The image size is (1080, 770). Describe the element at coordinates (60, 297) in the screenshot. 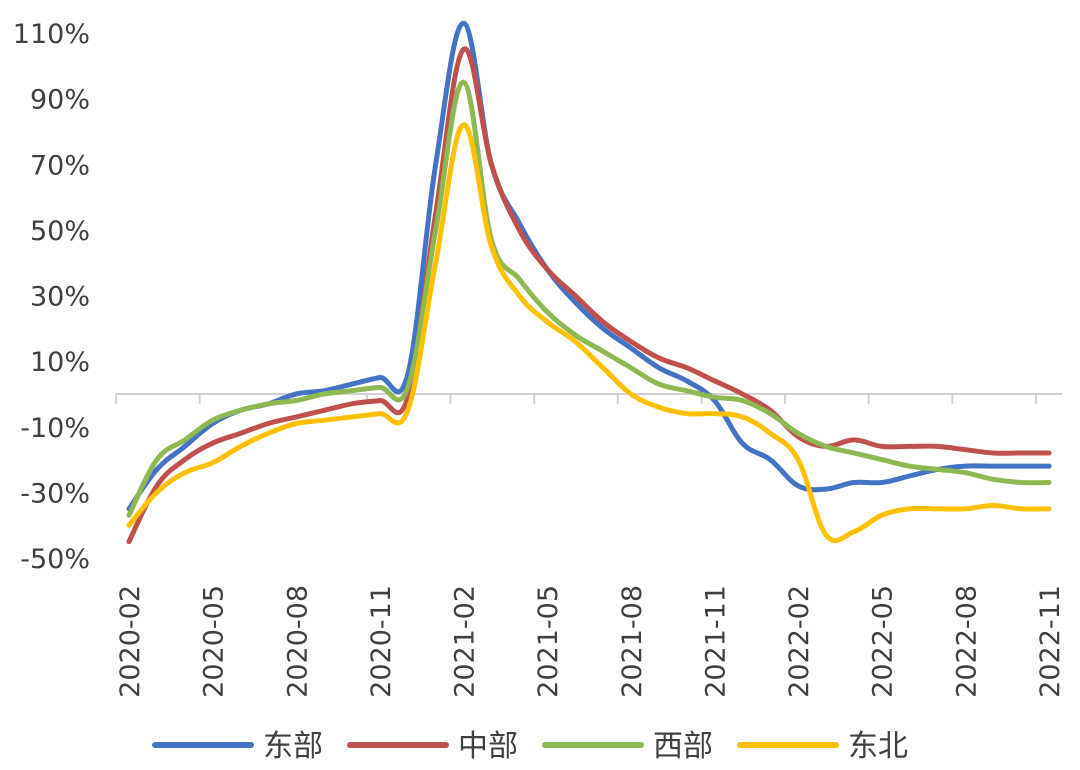

I see `y-tick-label: 30%` at that location.